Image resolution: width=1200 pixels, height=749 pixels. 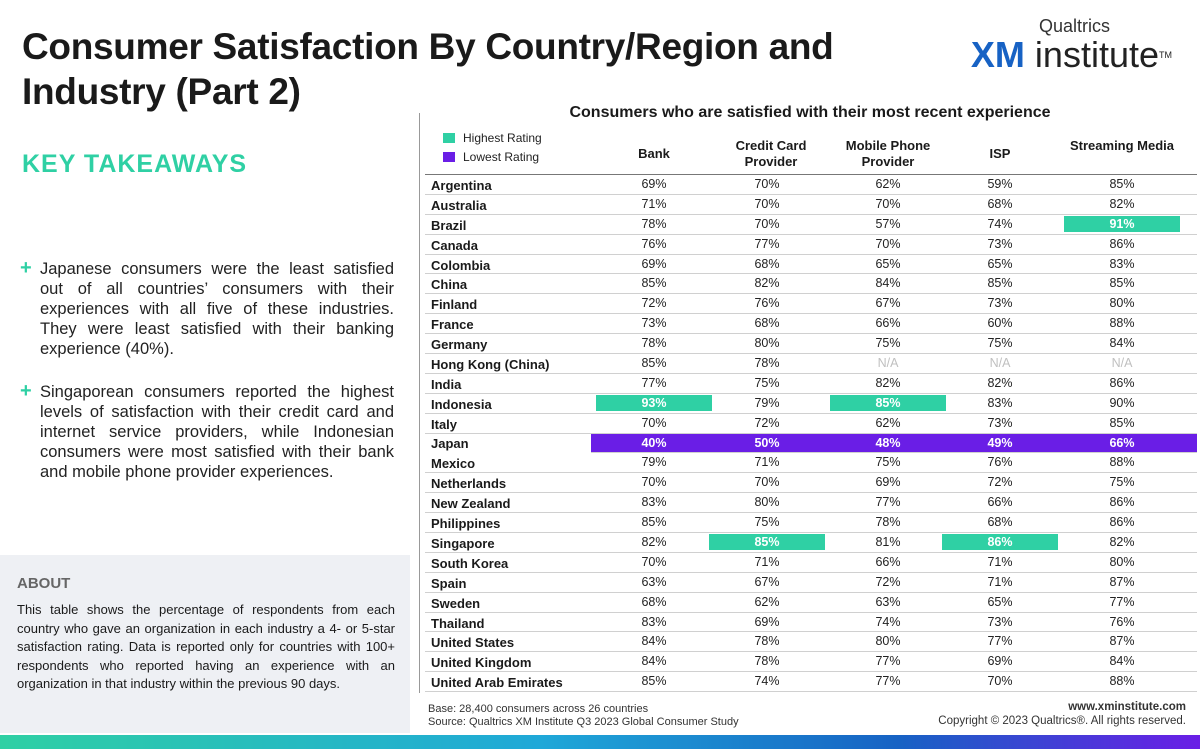 What do you see at coordinates (449, 157) in the screenshot?
I see `legend-low-swatch` at bounding box center [449, 157].